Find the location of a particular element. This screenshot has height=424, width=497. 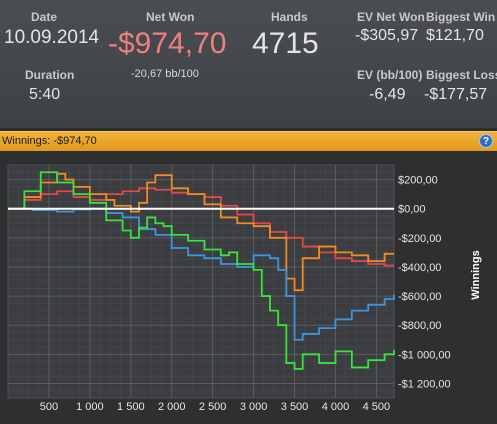

net-won-bb: -20,67 bb/100 is located at coordinates (165, 74).